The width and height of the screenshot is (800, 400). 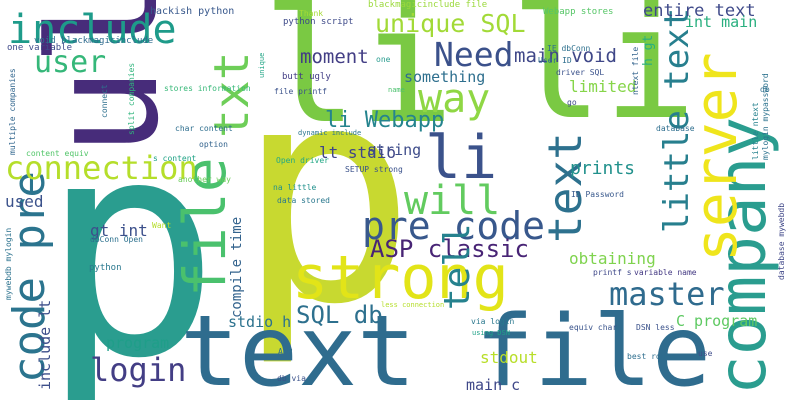 I want to click on cloud-word: ASP classic, so click(x=449, y=249).